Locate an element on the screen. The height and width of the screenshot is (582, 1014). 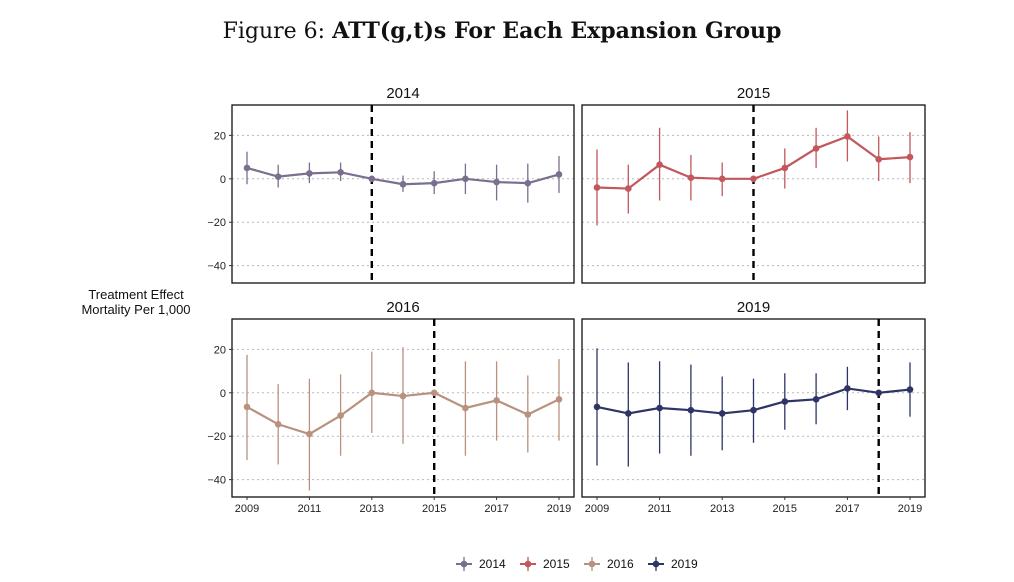
panel-2015: 2015 is located at coordinates (753, 184).